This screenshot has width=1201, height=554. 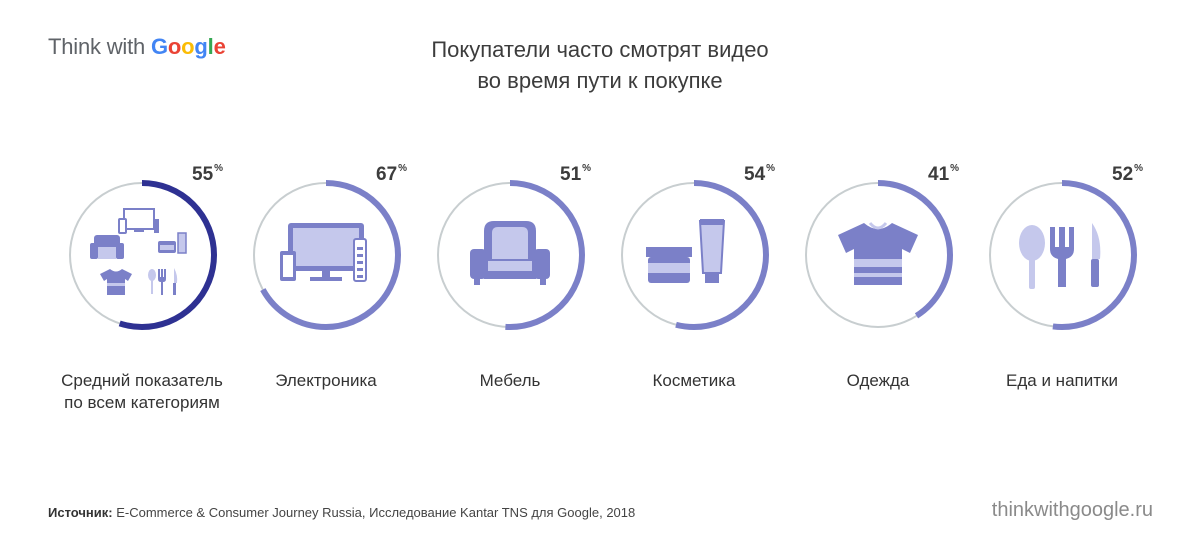 What do you see at coordinates (686, 251) in the screenshot?
I see `cosmetics-icon` at bounding box center [686, 251].